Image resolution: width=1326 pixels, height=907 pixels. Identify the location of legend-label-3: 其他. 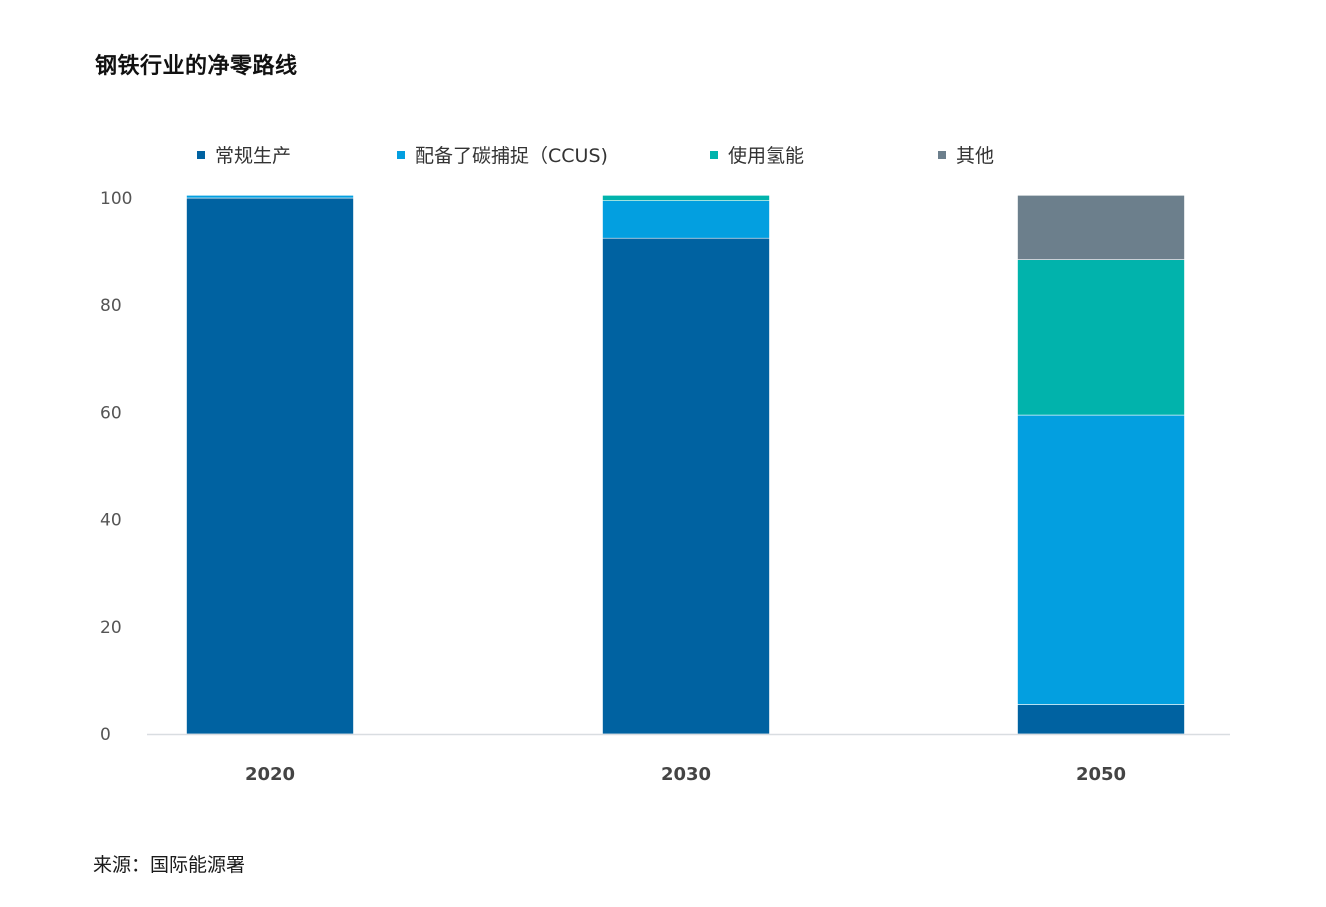
(975, 156).